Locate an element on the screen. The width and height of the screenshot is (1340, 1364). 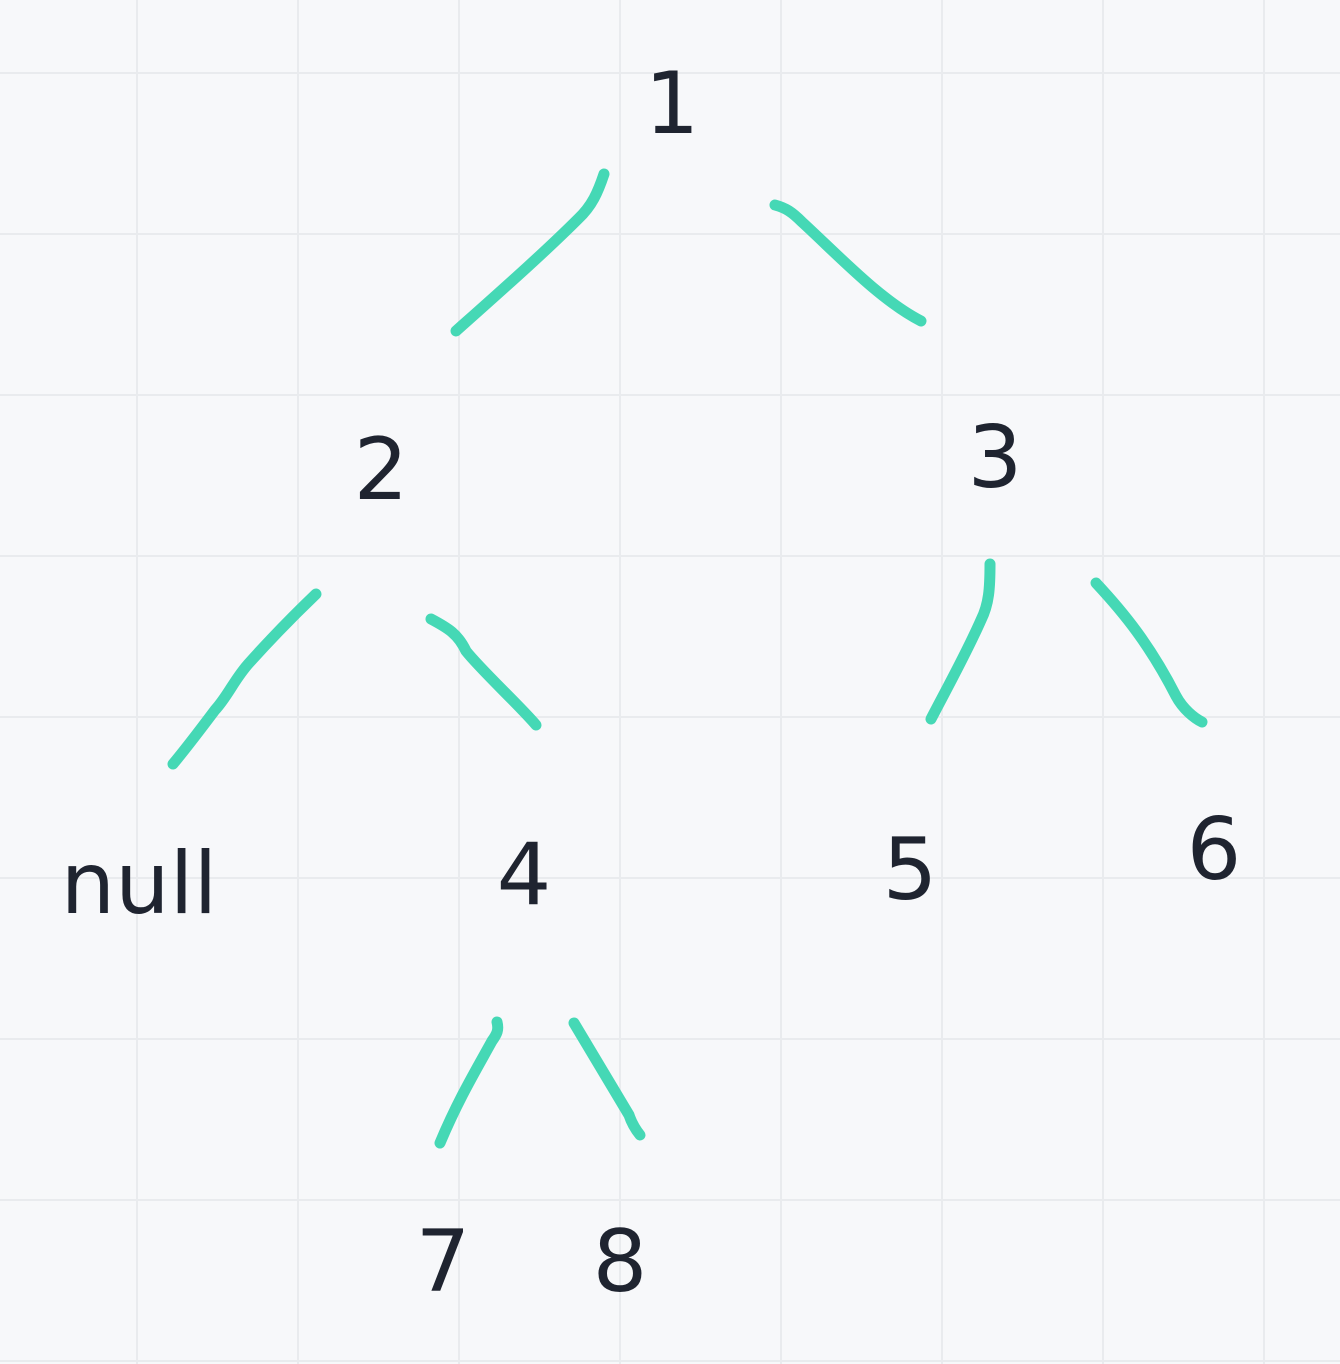
tree-node-5: 5 is located at coordinates (910, 870).